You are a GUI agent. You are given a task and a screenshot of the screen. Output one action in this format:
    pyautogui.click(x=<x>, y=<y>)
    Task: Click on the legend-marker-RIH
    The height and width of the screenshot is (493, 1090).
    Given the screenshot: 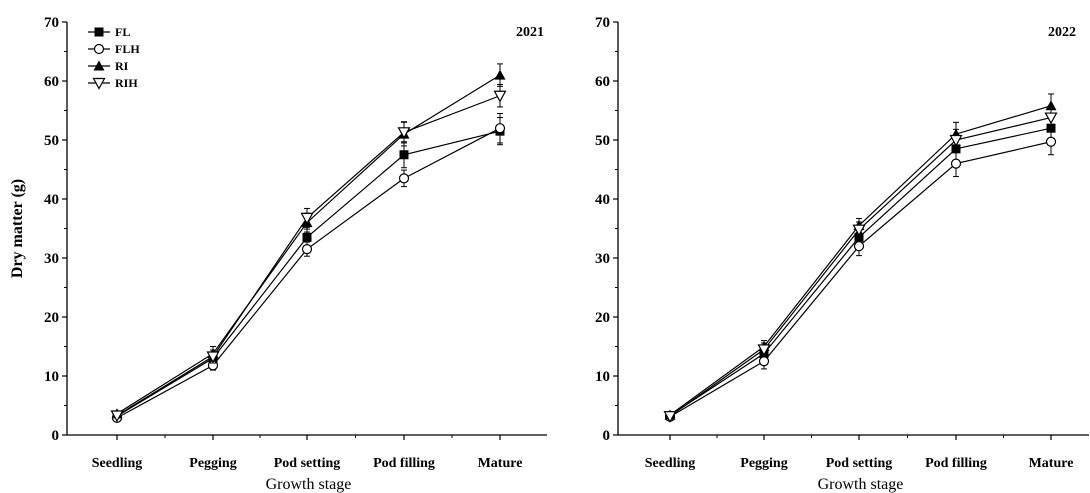 What is the action you would take?
    pyautogui.click(x=99, y=83)
    